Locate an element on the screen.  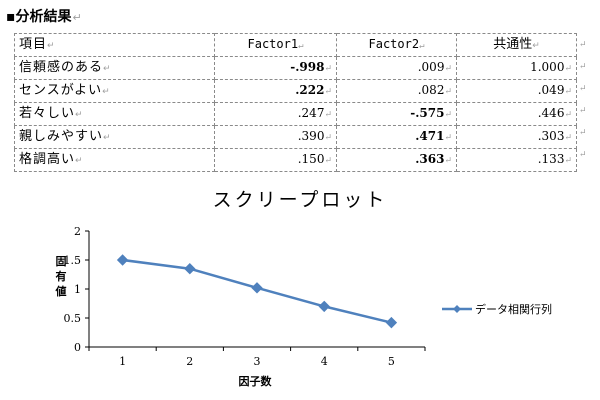
x-tick-label: 4 is located at coordinates (324, 361).